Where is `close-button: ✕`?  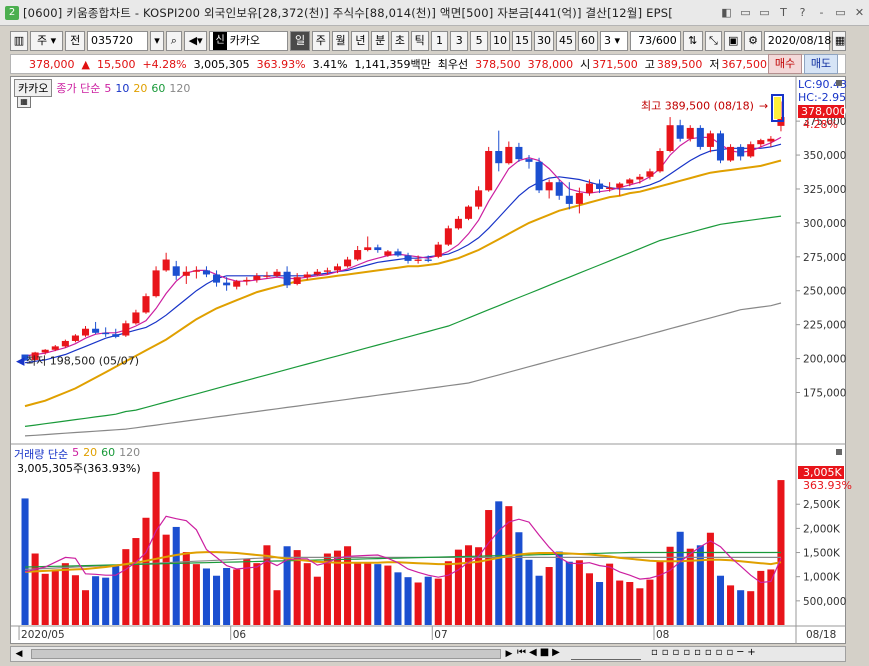
close-button: ✕ is located at coordinates (859, 12).